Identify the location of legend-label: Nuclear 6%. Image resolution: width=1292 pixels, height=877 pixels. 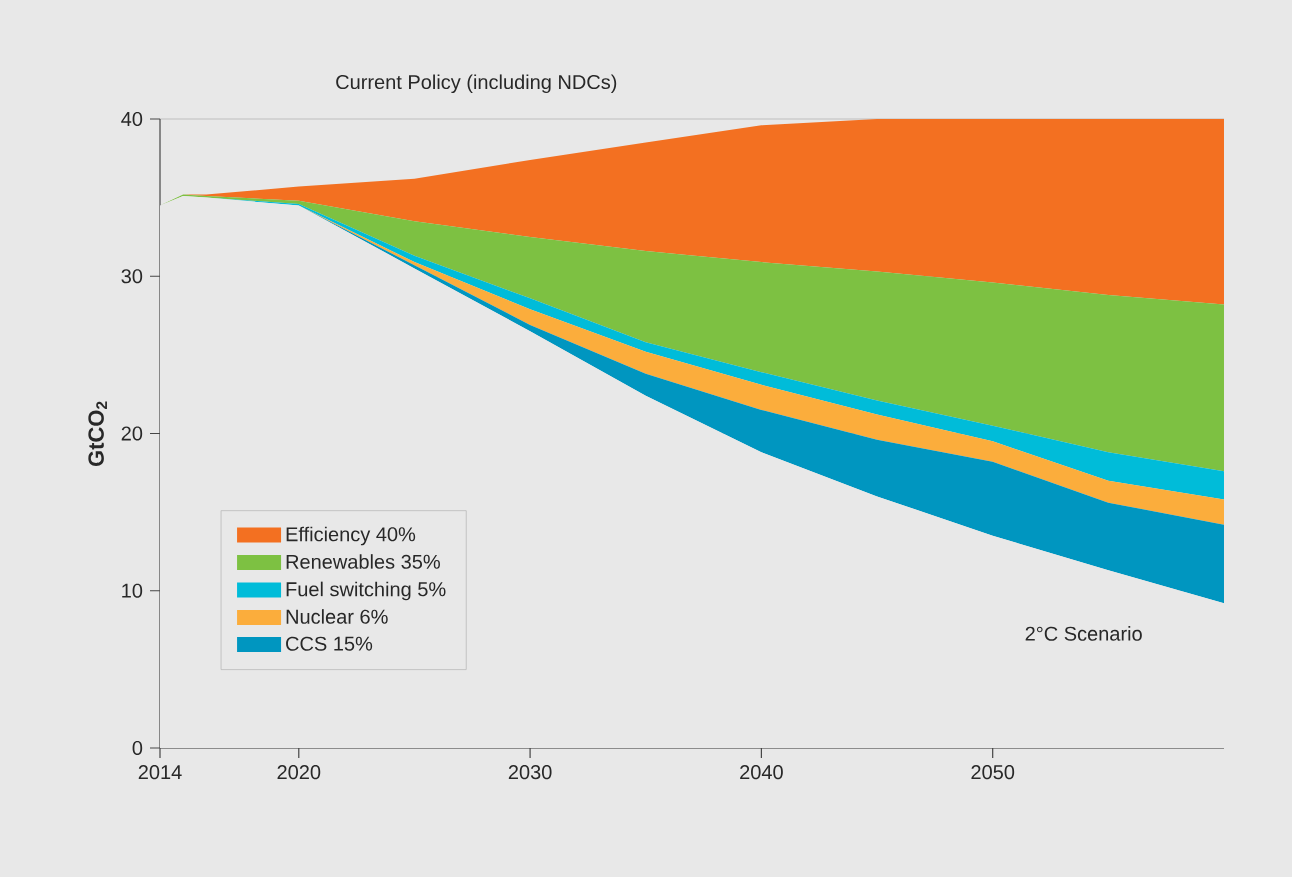
(337, 616).